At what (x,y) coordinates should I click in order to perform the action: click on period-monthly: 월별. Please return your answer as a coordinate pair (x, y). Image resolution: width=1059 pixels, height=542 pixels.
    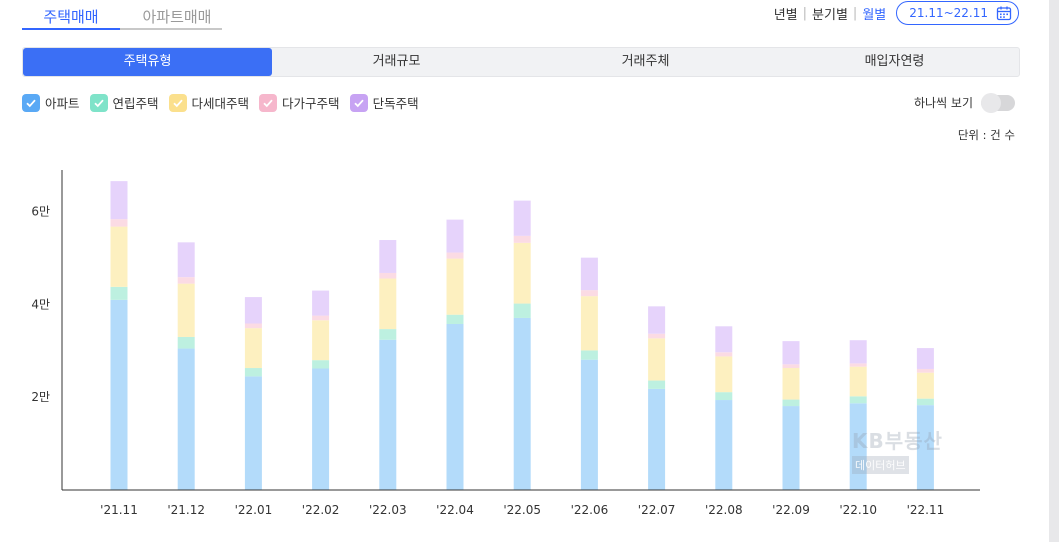
    Looking at the image, I should click on (874, 15).